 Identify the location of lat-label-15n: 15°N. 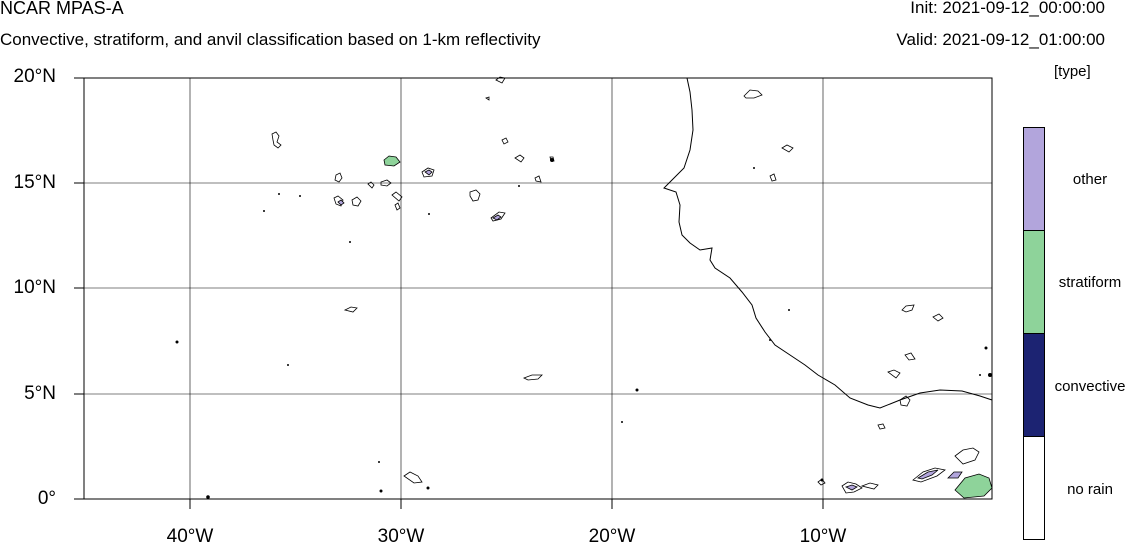
(34, 182).